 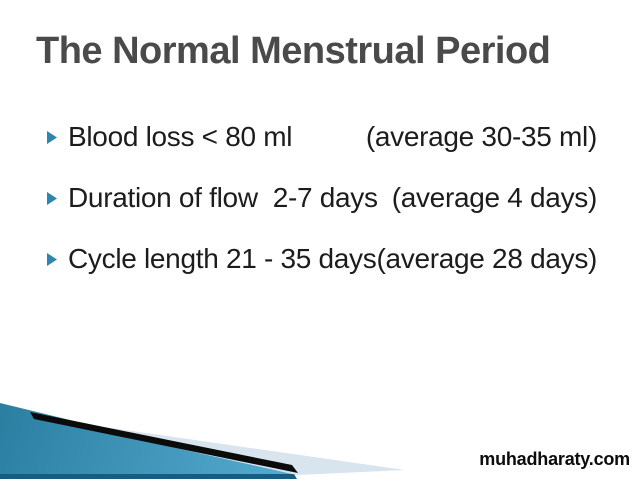 What do you see at coordinates (148, 476) in the screenshot?
I see `footer-bottom-bar-shape` at bounding box center [148, 476].